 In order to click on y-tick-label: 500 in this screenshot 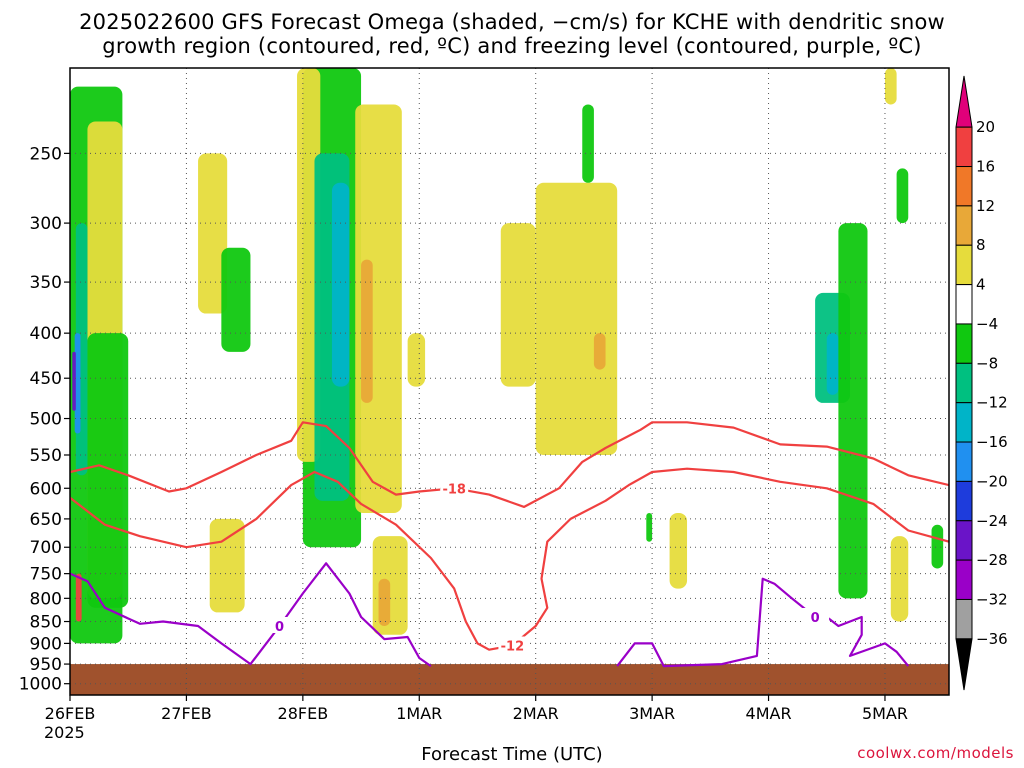, I will do `click(46, 420)`.